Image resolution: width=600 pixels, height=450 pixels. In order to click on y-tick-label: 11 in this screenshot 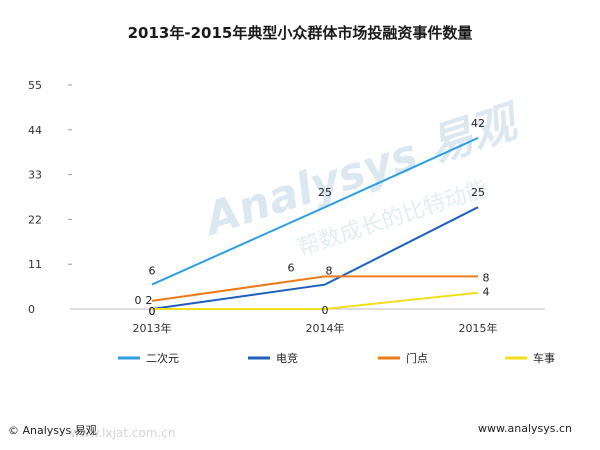, I will do `click(35, 264)`.